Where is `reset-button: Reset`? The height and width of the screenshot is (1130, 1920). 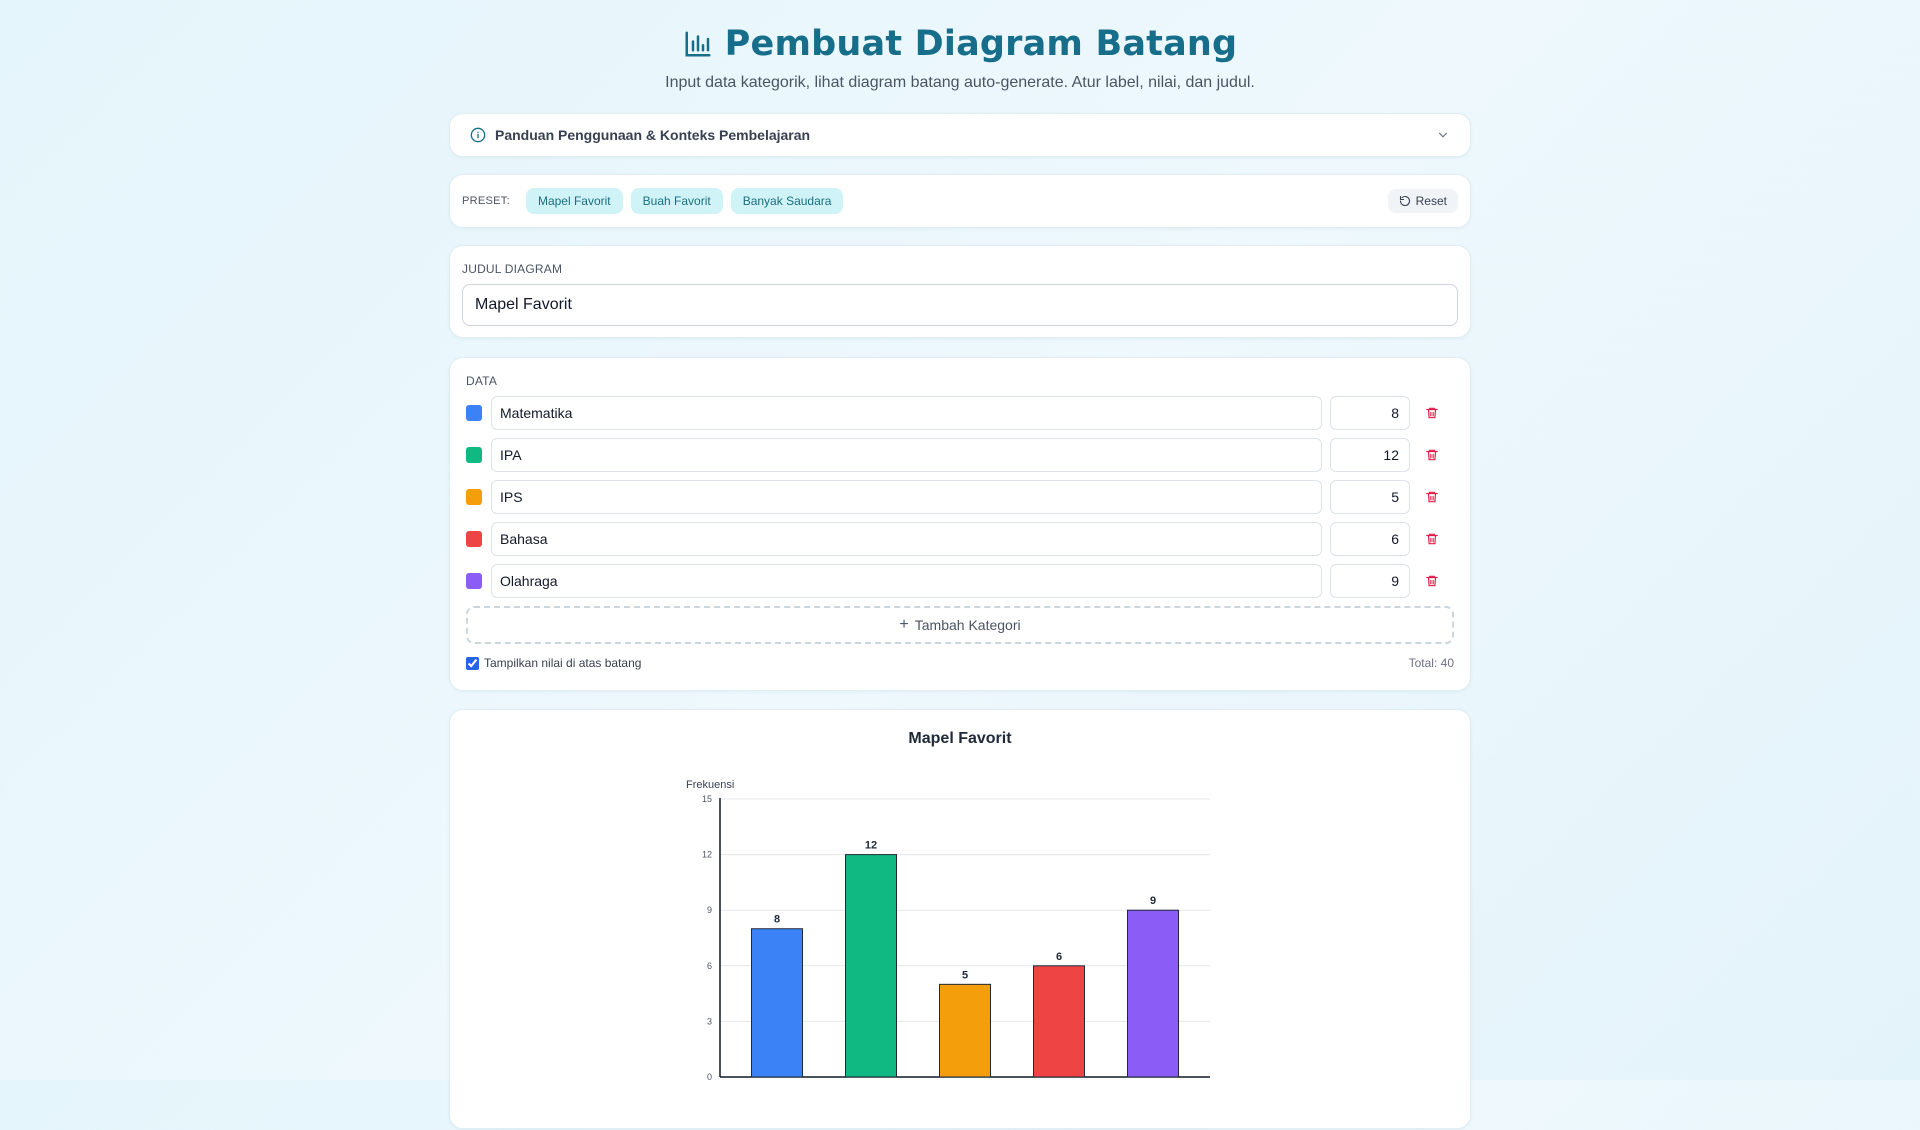 reset-button: Reset is located at coordinates (1422, 201).